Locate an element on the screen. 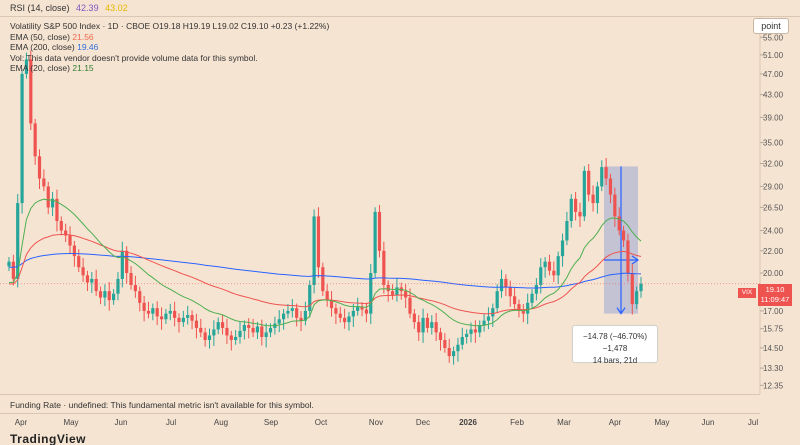 The height and width of the screenshot is (445, 800). price-tick-label: 22.00 is located at coordinates (773, 251).